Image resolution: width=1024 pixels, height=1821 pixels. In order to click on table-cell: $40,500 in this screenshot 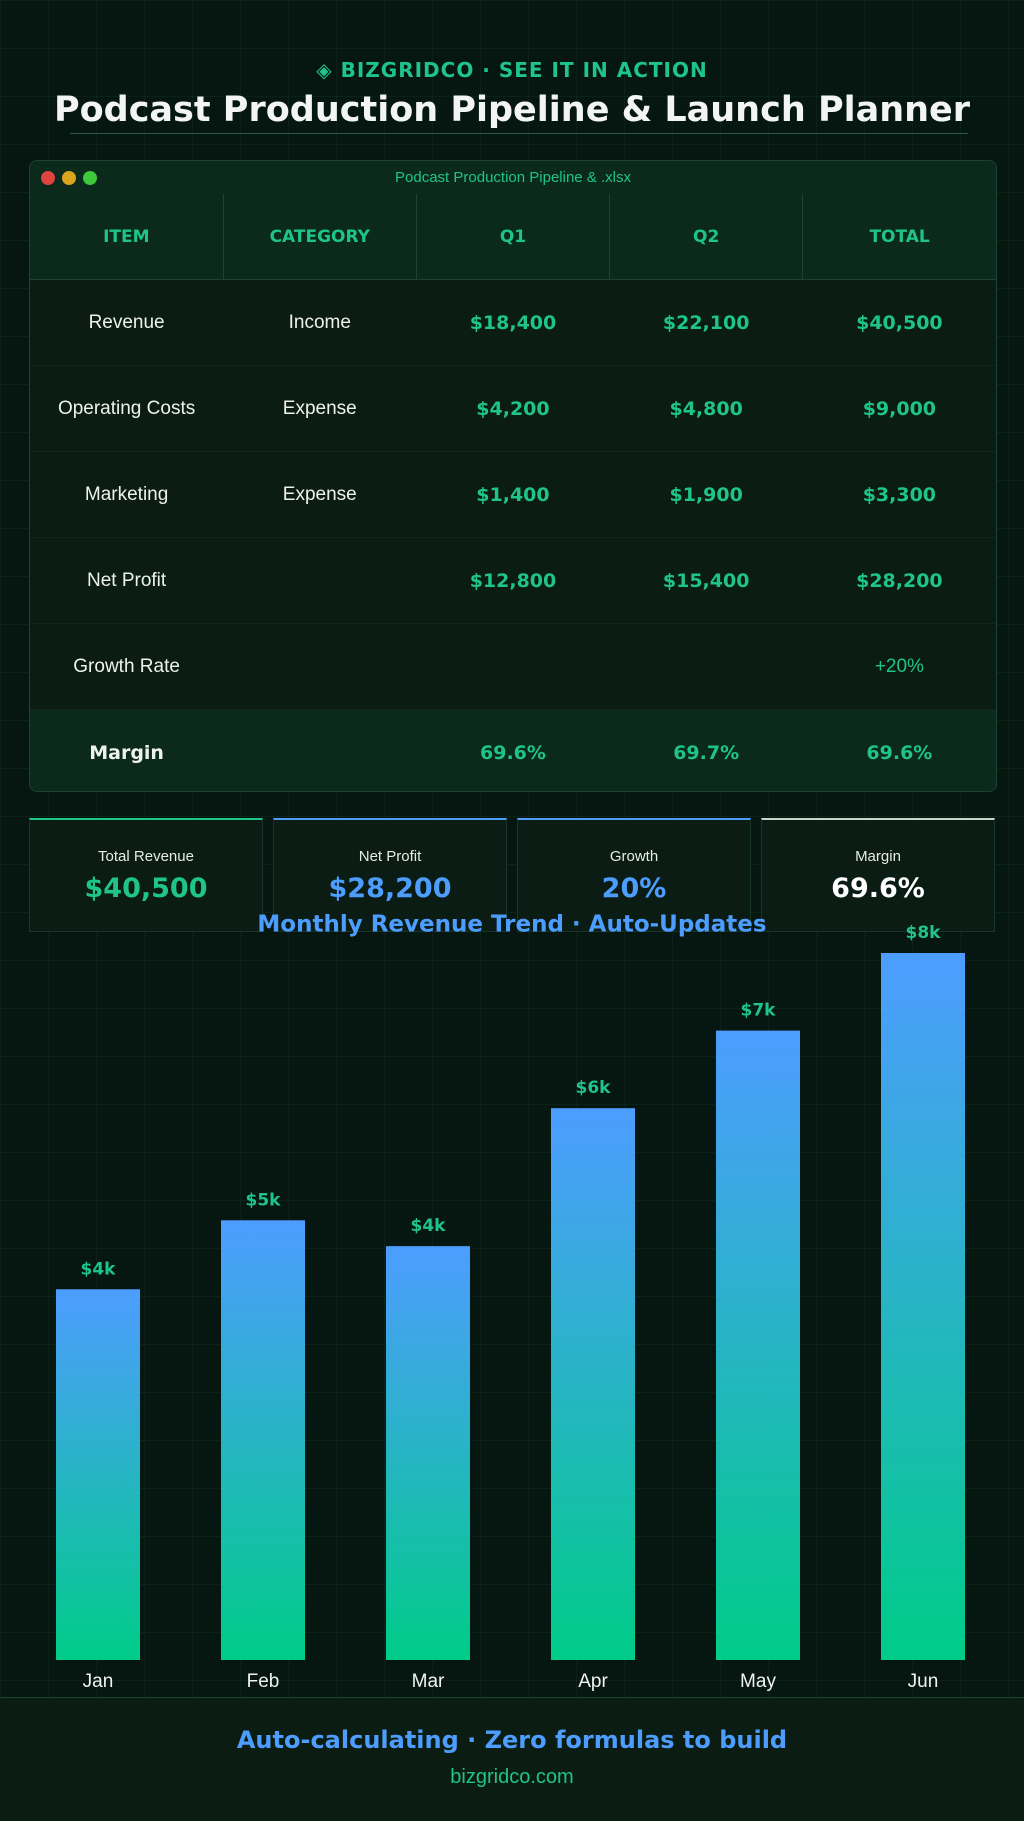, I will do `click(899, 322)`.